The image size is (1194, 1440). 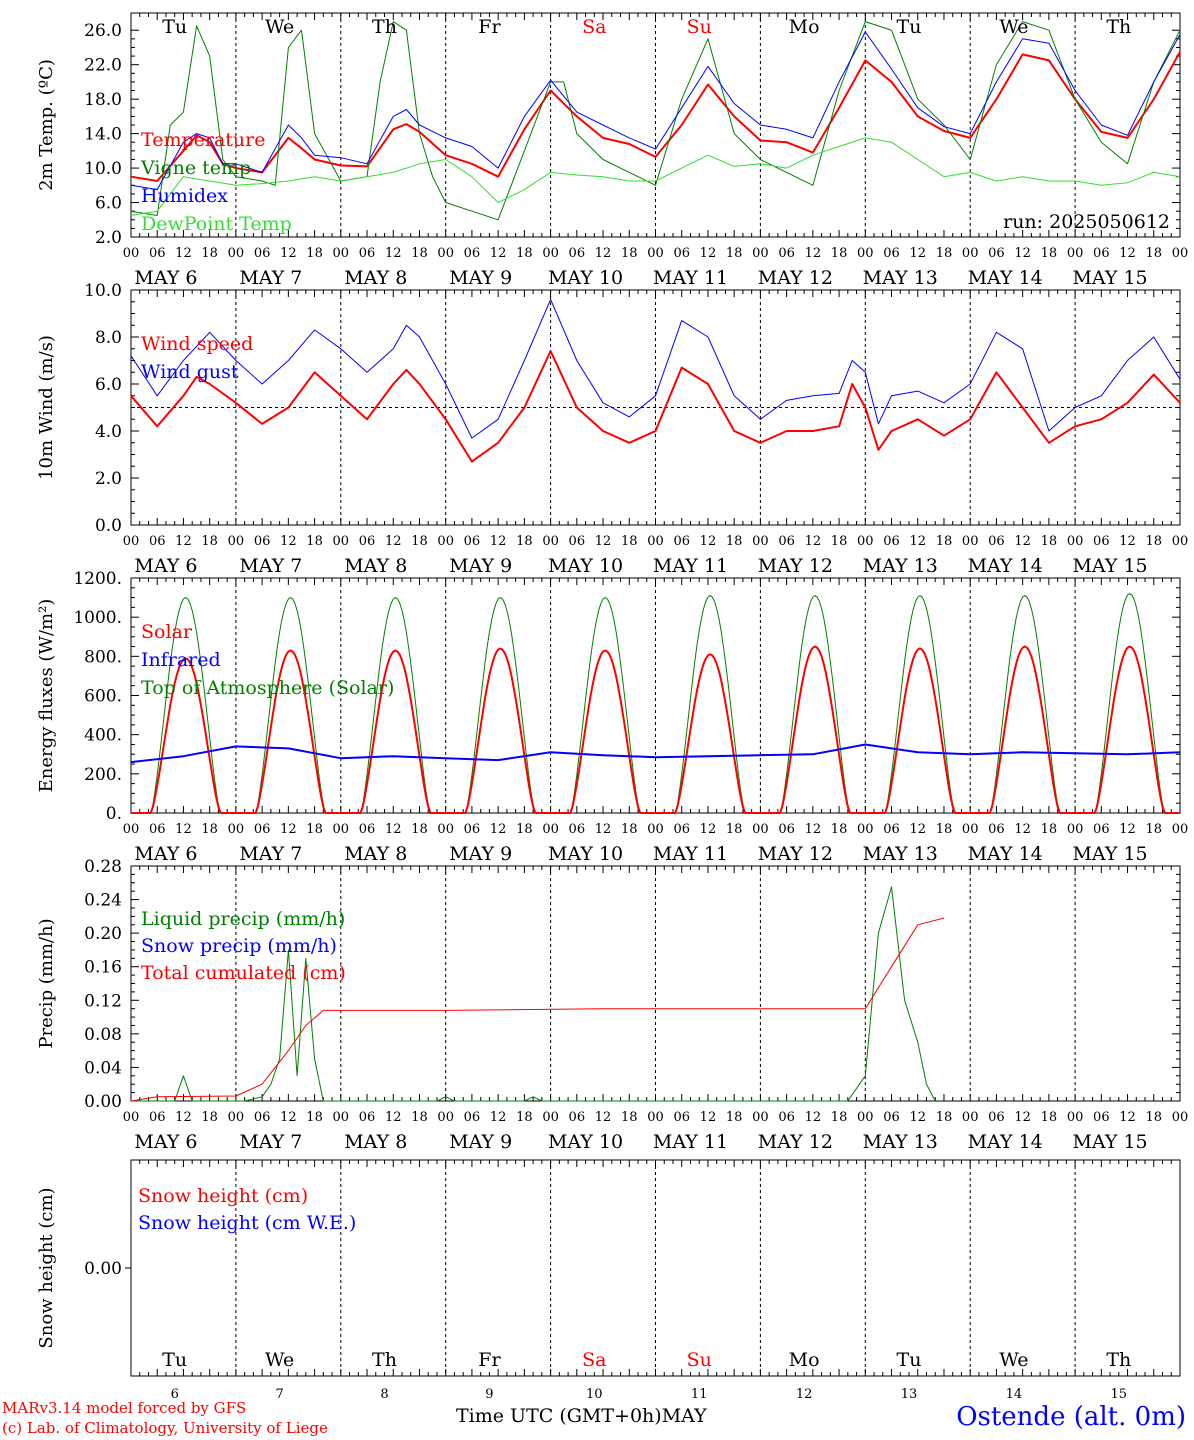 What do you see at coordinates (46, 407) in the screenshot?
I see `y-axis-label: 10m Wind (m/s)` at bounding box center [46, 407].